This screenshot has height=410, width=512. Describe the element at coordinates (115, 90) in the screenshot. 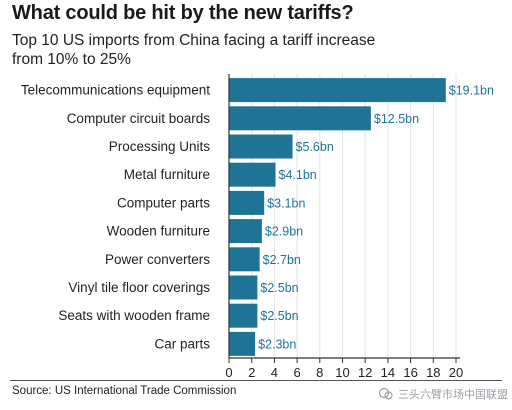

I see `category-label-0: Telecommunications equipment` at that location.